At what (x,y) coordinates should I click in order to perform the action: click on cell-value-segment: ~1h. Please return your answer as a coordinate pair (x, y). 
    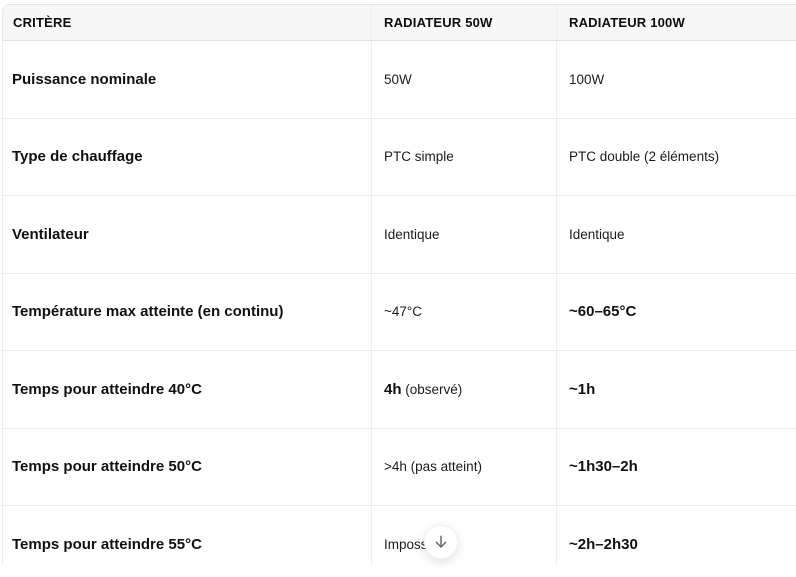
    Looking at the image, I should click on (582, 389).